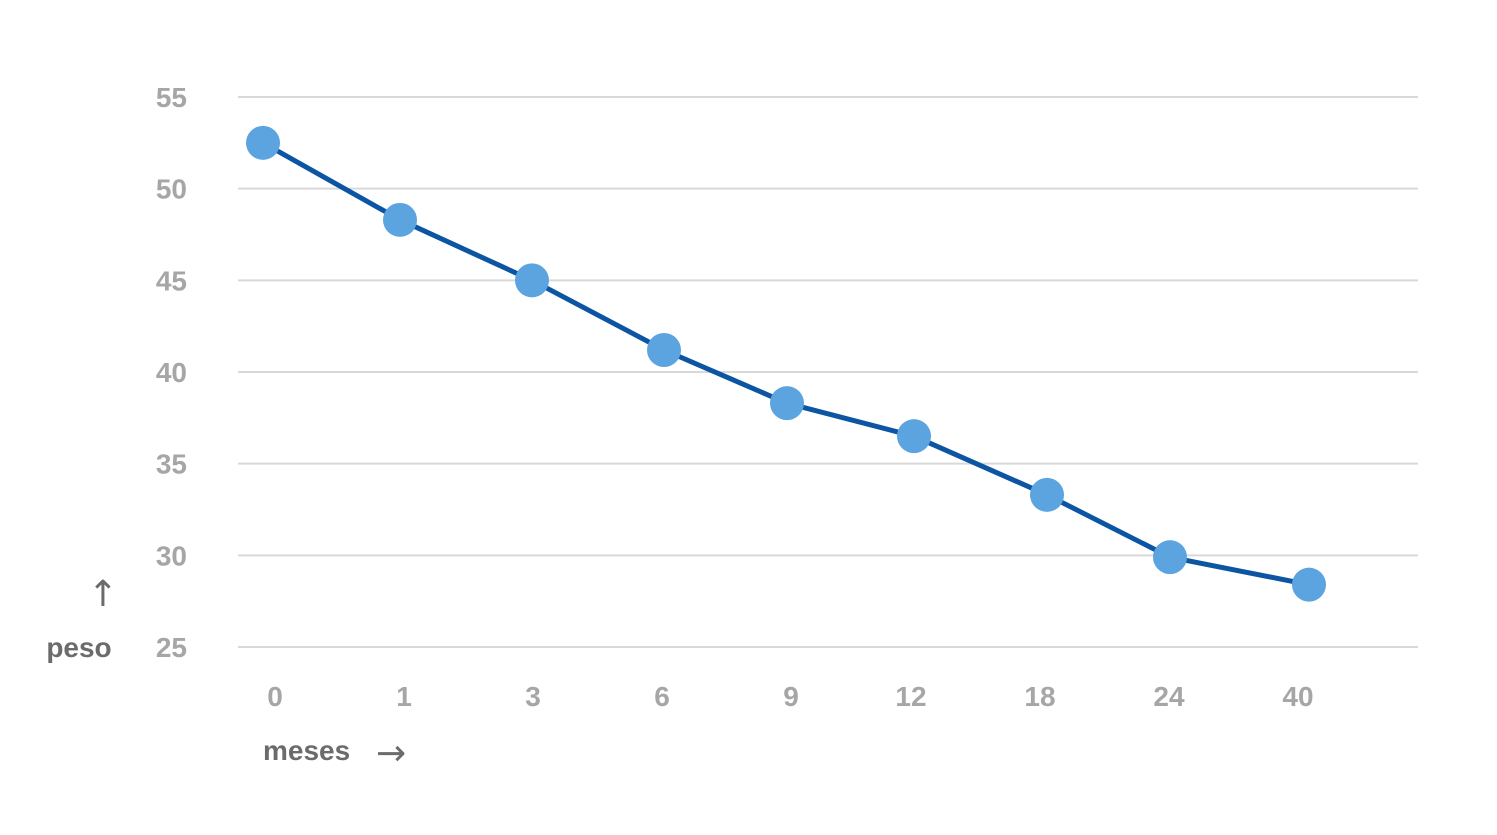  Describe the element at coordinates (533, 696) in the screenshot. I see `x-tick-label-3: 3` at that location.